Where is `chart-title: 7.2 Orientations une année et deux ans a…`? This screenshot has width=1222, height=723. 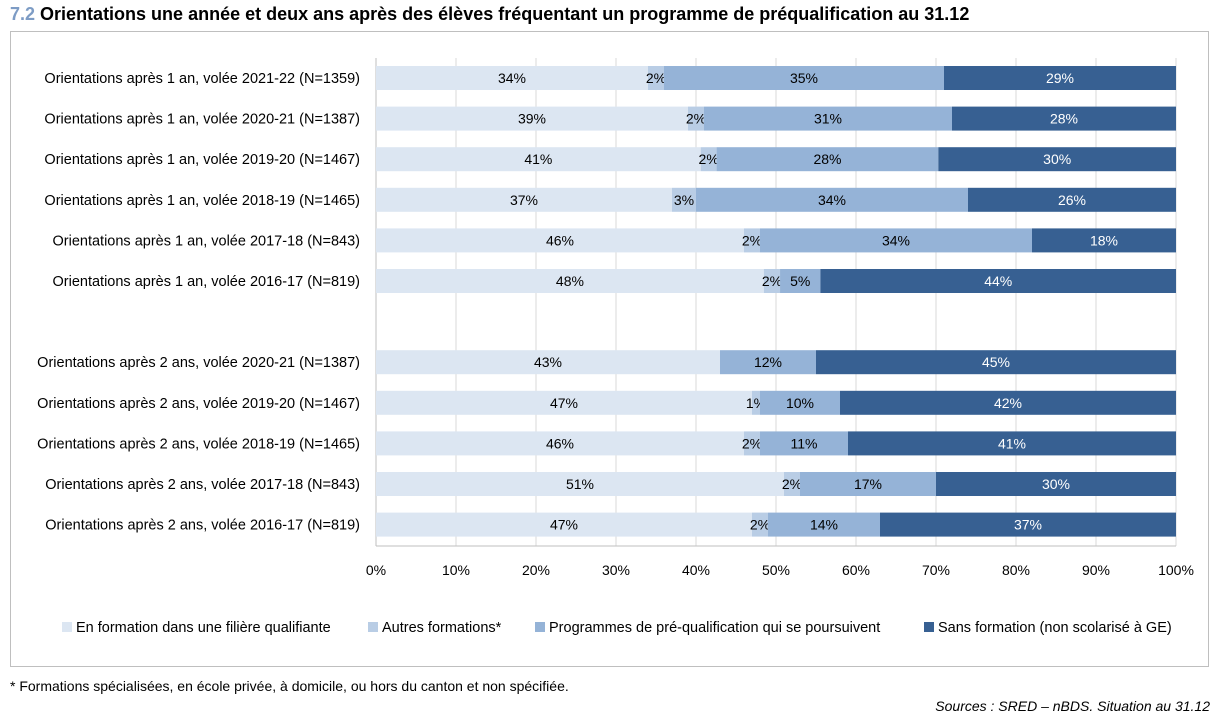
chart-title: 7.2 Orientations une année et deux ans a… is located at coordinates (489, 14).